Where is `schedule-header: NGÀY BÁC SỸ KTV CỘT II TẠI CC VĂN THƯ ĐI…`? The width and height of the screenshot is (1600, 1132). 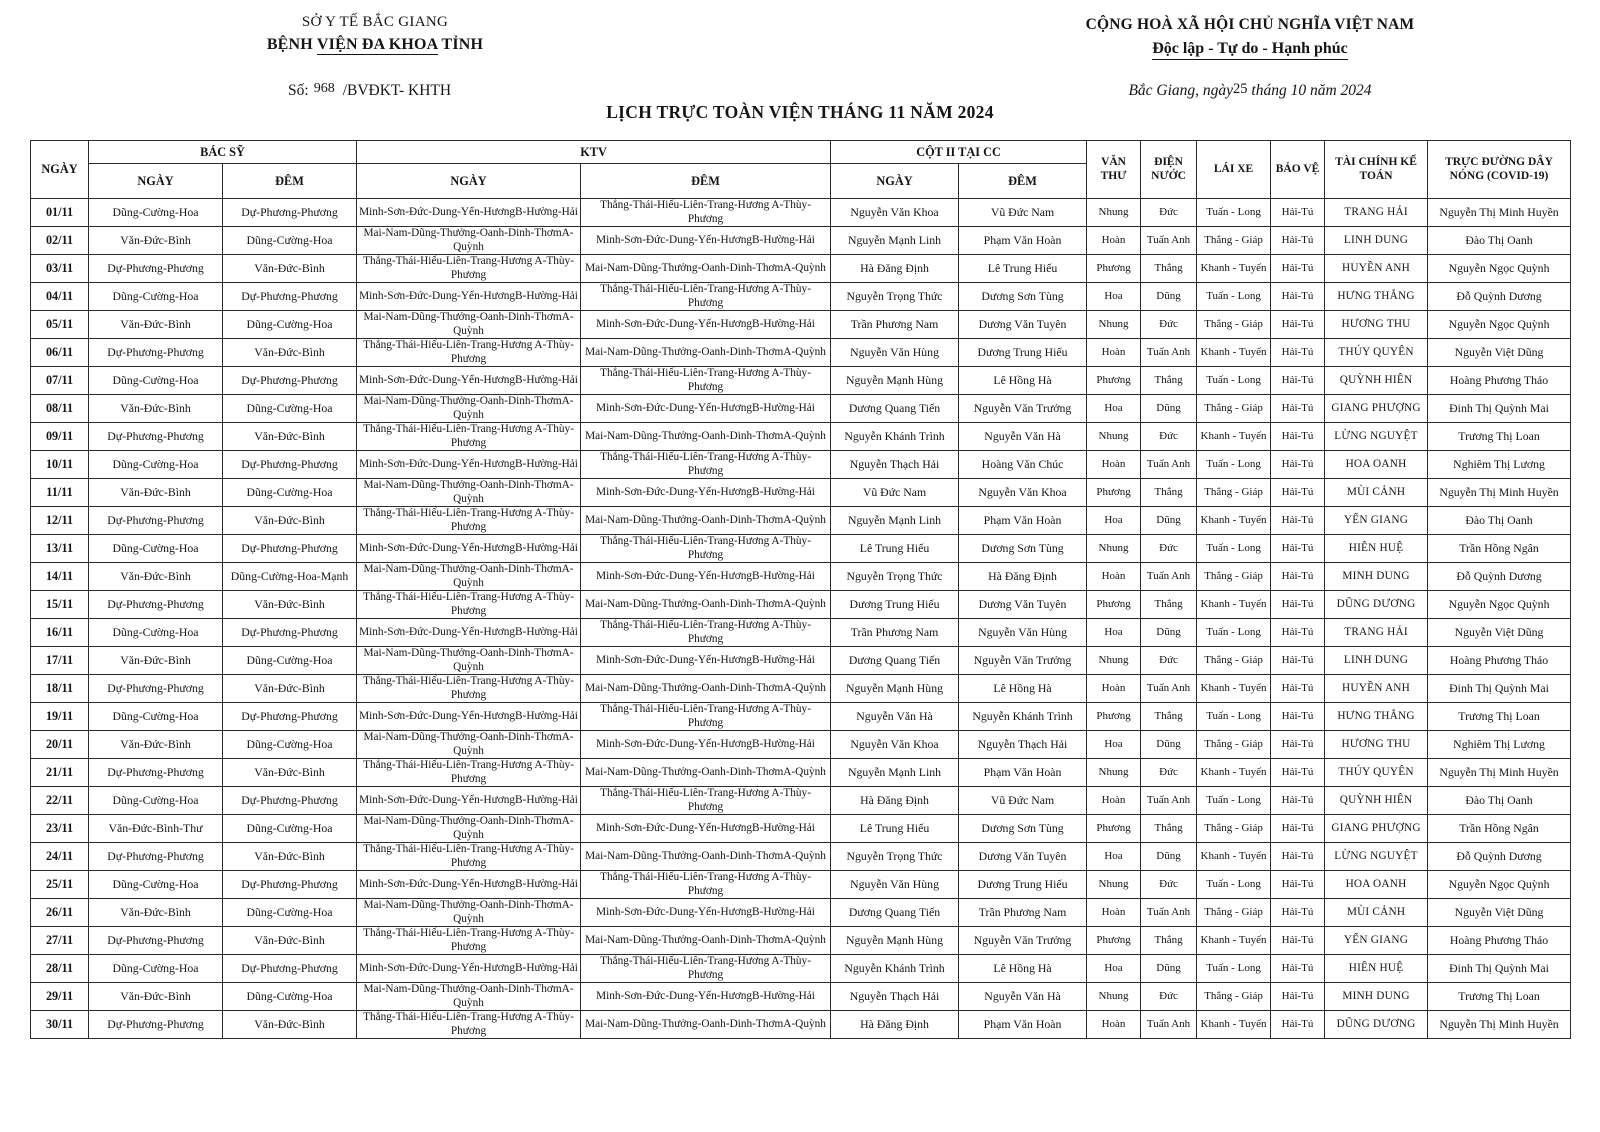
schedule-header: NGÀY BÁC SỸ KTV CỘT II TẠI CC VĂN THƯ ĐI… is located at coordinates (801, 169).